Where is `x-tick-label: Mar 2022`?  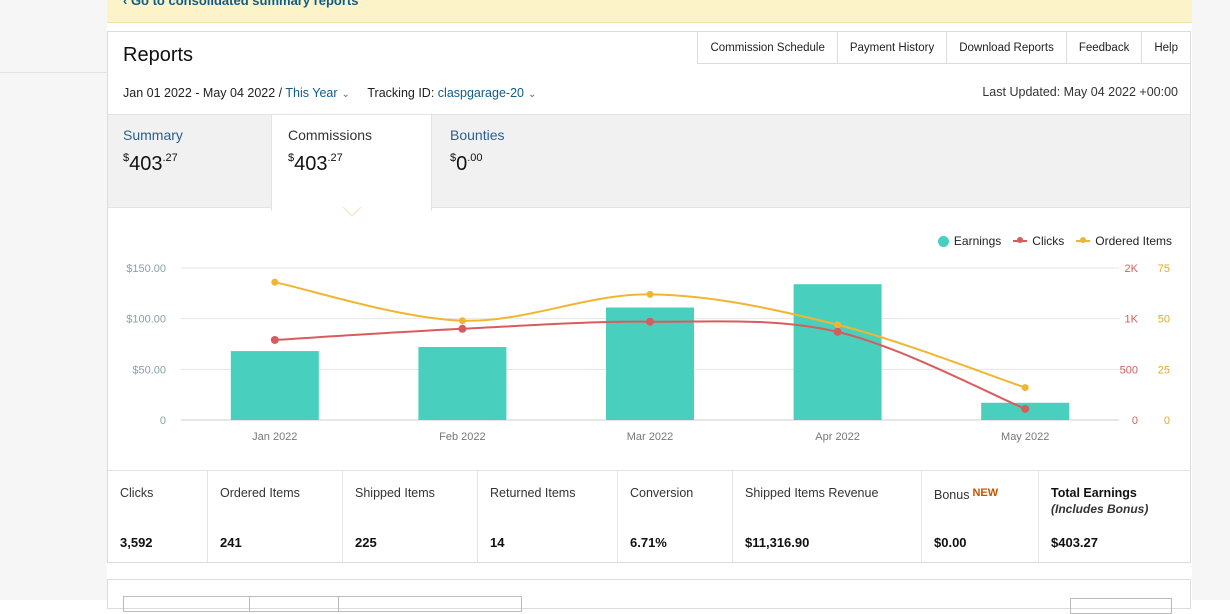
x-tick-label: Mar 2022 is located at coordinates (650, 437).